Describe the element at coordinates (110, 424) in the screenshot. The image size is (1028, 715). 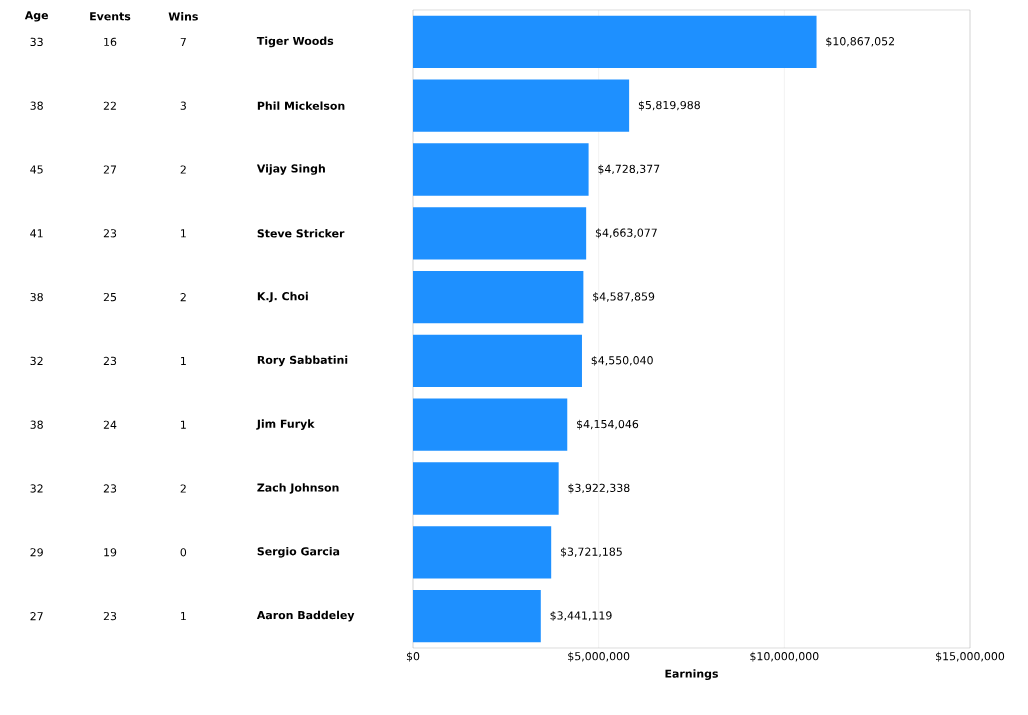
I see `text: 24` at that location.